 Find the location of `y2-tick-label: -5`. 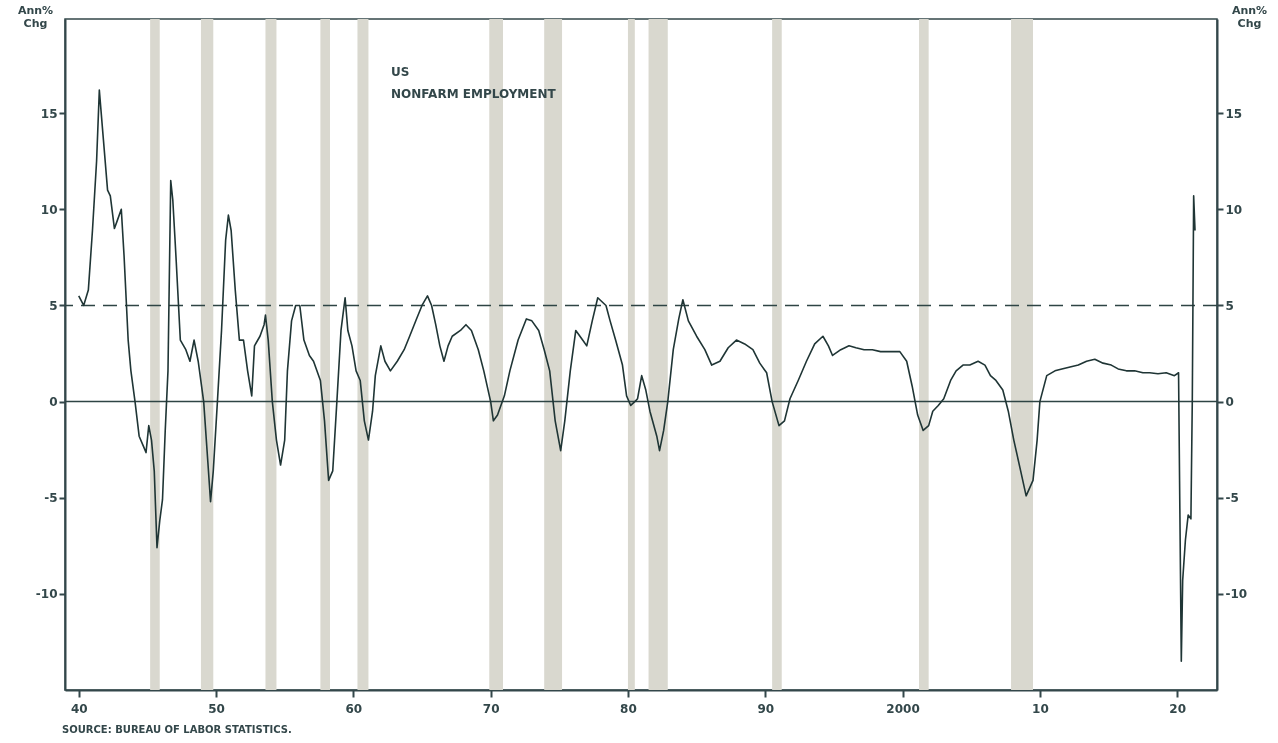

y2-tick-label: -5 is located at coordinates (1232, 498).